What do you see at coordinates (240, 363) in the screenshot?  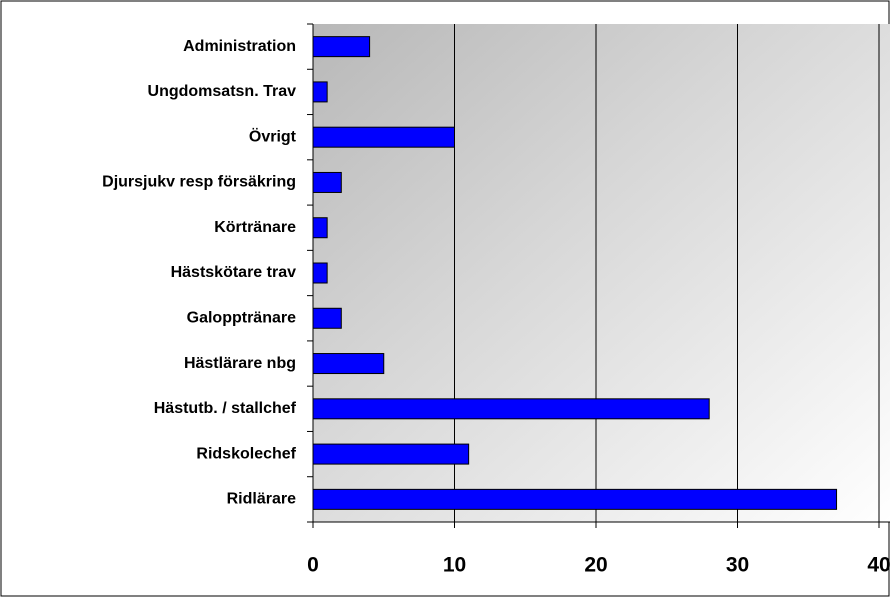 I see `y-tick-label: Hästlärare nbg` at bounding box center [240, 363].